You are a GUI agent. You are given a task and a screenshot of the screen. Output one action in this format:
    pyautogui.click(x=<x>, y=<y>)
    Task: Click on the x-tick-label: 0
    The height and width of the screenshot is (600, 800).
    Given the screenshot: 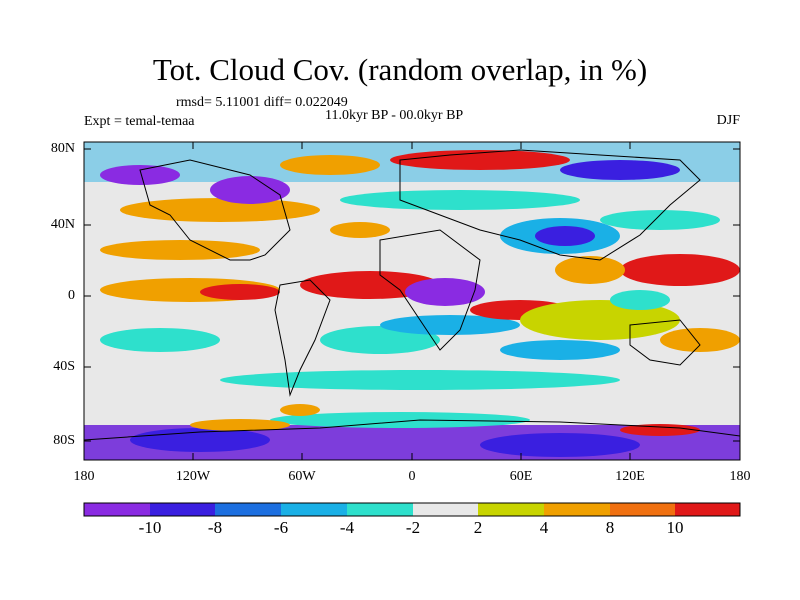 What is the action you would take?
    pyautogui.click(x=412, y=476)
    